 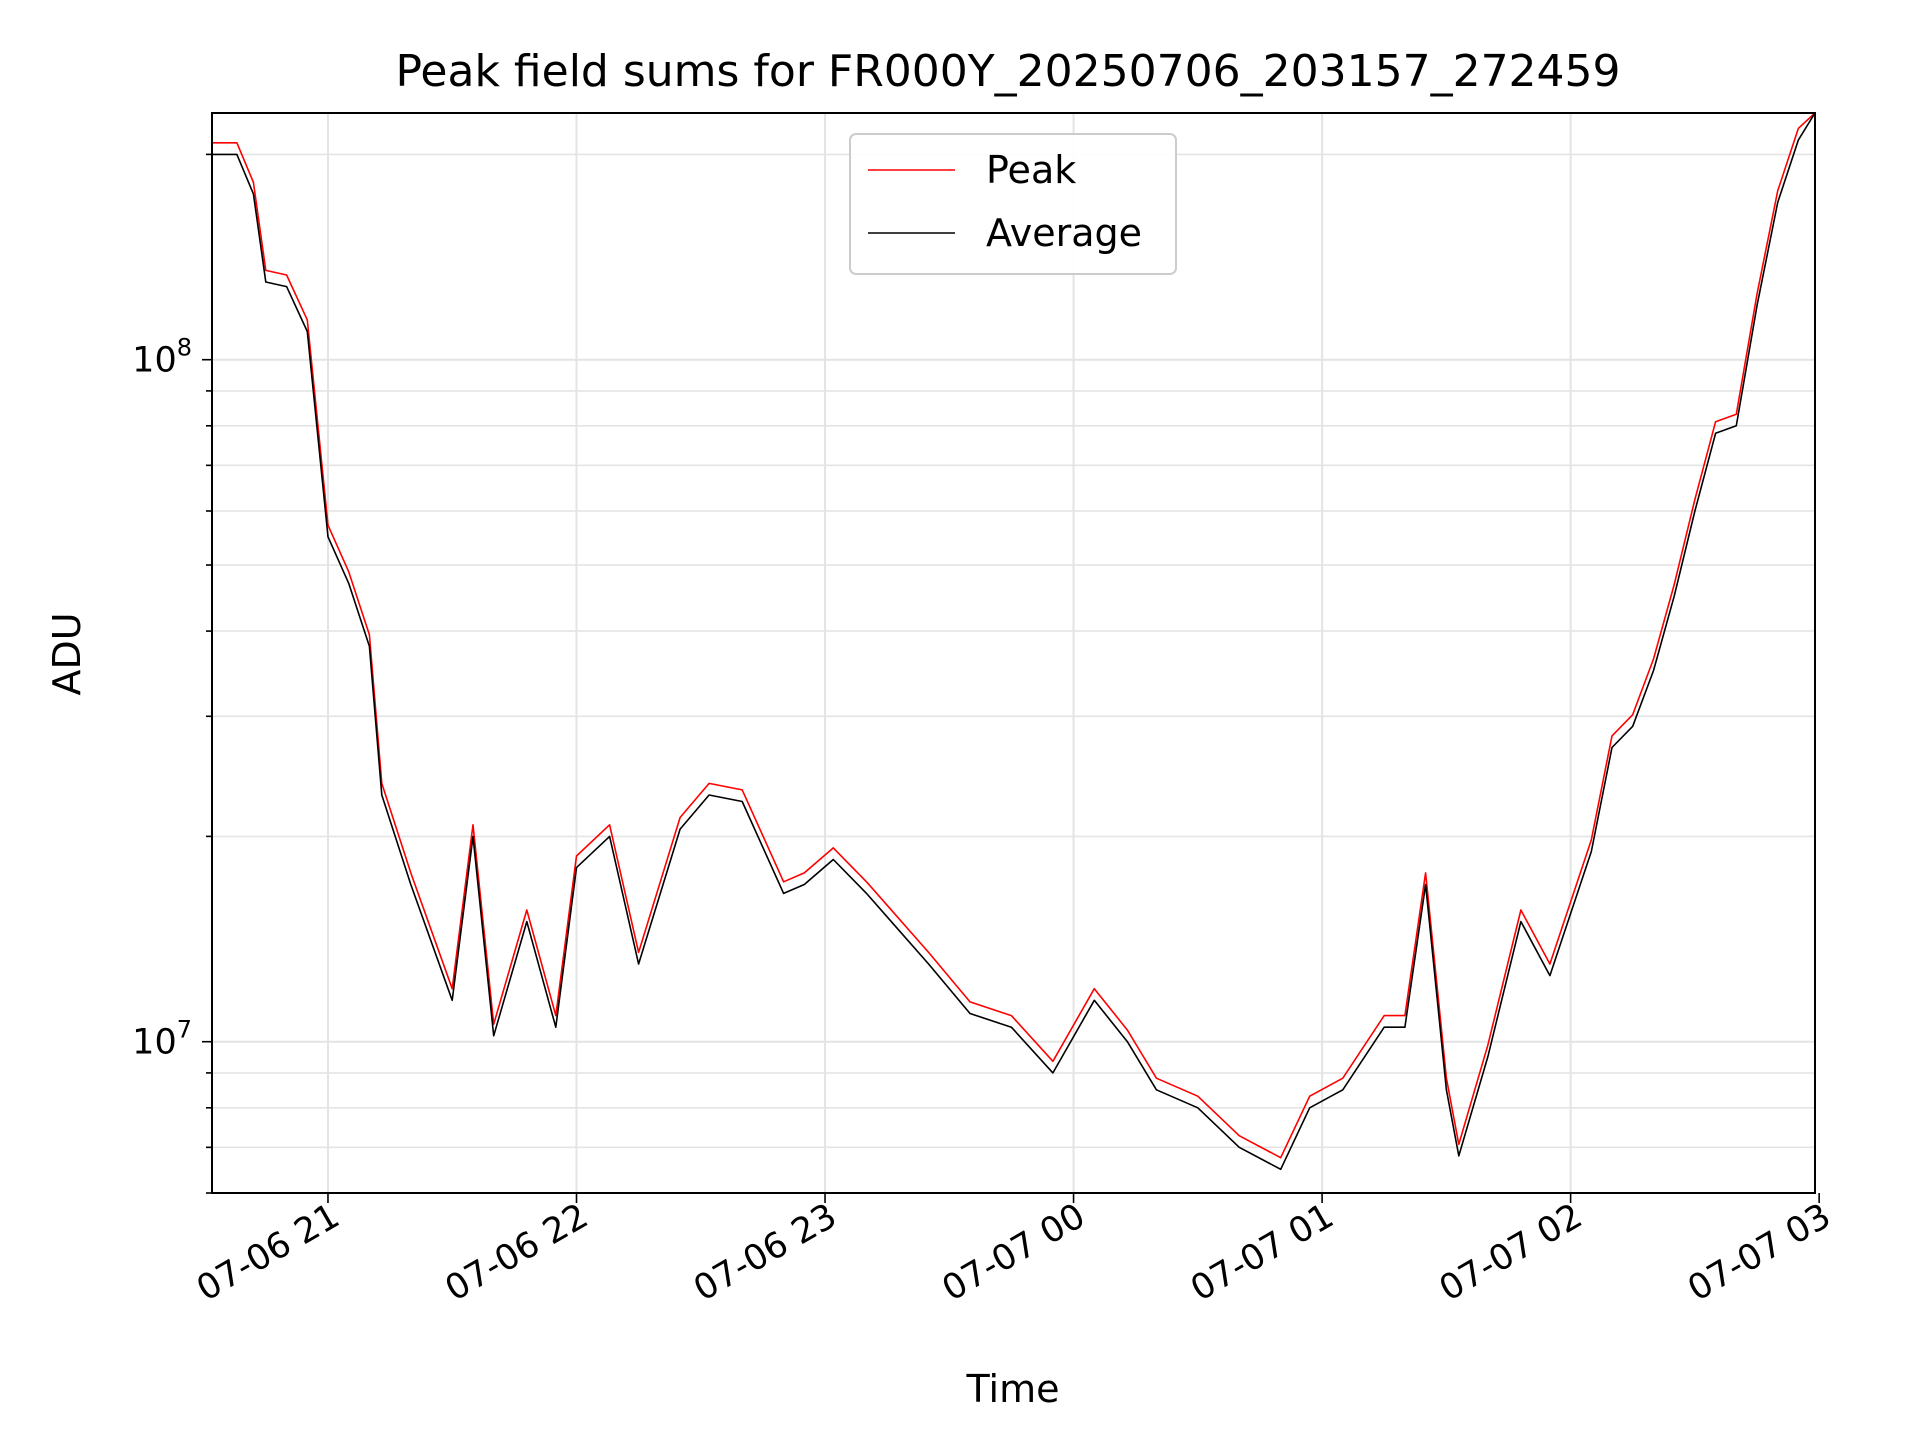 What do you see at coordinates (67, 653) in the screenshot?
I see `y-axis-label: ADU` at bounding box center [67, 653].